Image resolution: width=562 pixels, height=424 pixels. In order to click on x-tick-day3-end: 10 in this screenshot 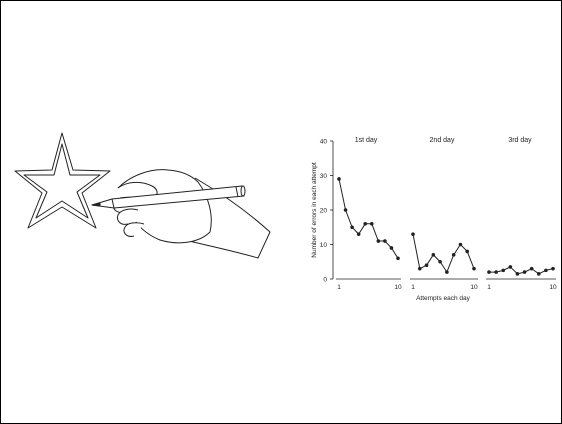, I will do `click(553, 287)`.